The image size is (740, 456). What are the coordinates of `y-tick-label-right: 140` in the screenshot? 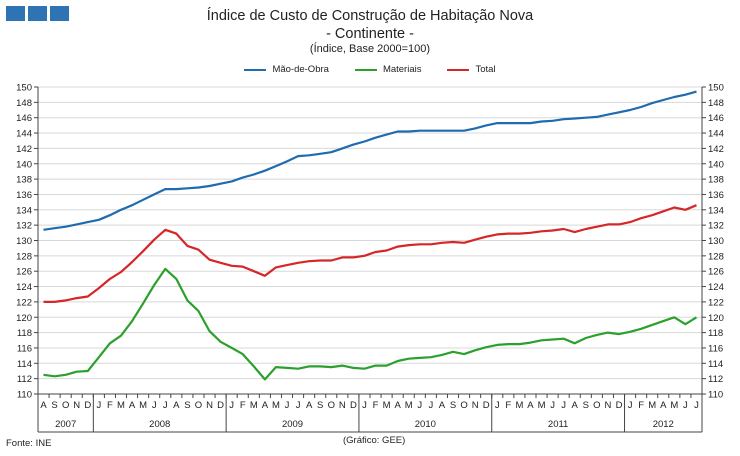 It's located at (716, 164).